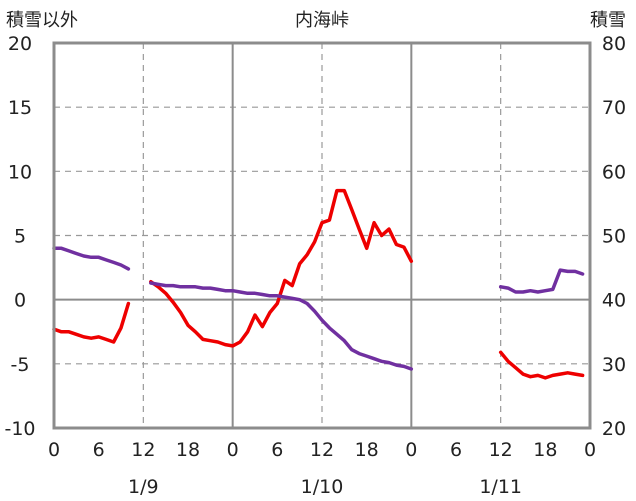 This screenshot has height=501, width=636. Describe the element at coordinates (20, 172) in the screenshot. I see `y-tick-left: 10` at that location.